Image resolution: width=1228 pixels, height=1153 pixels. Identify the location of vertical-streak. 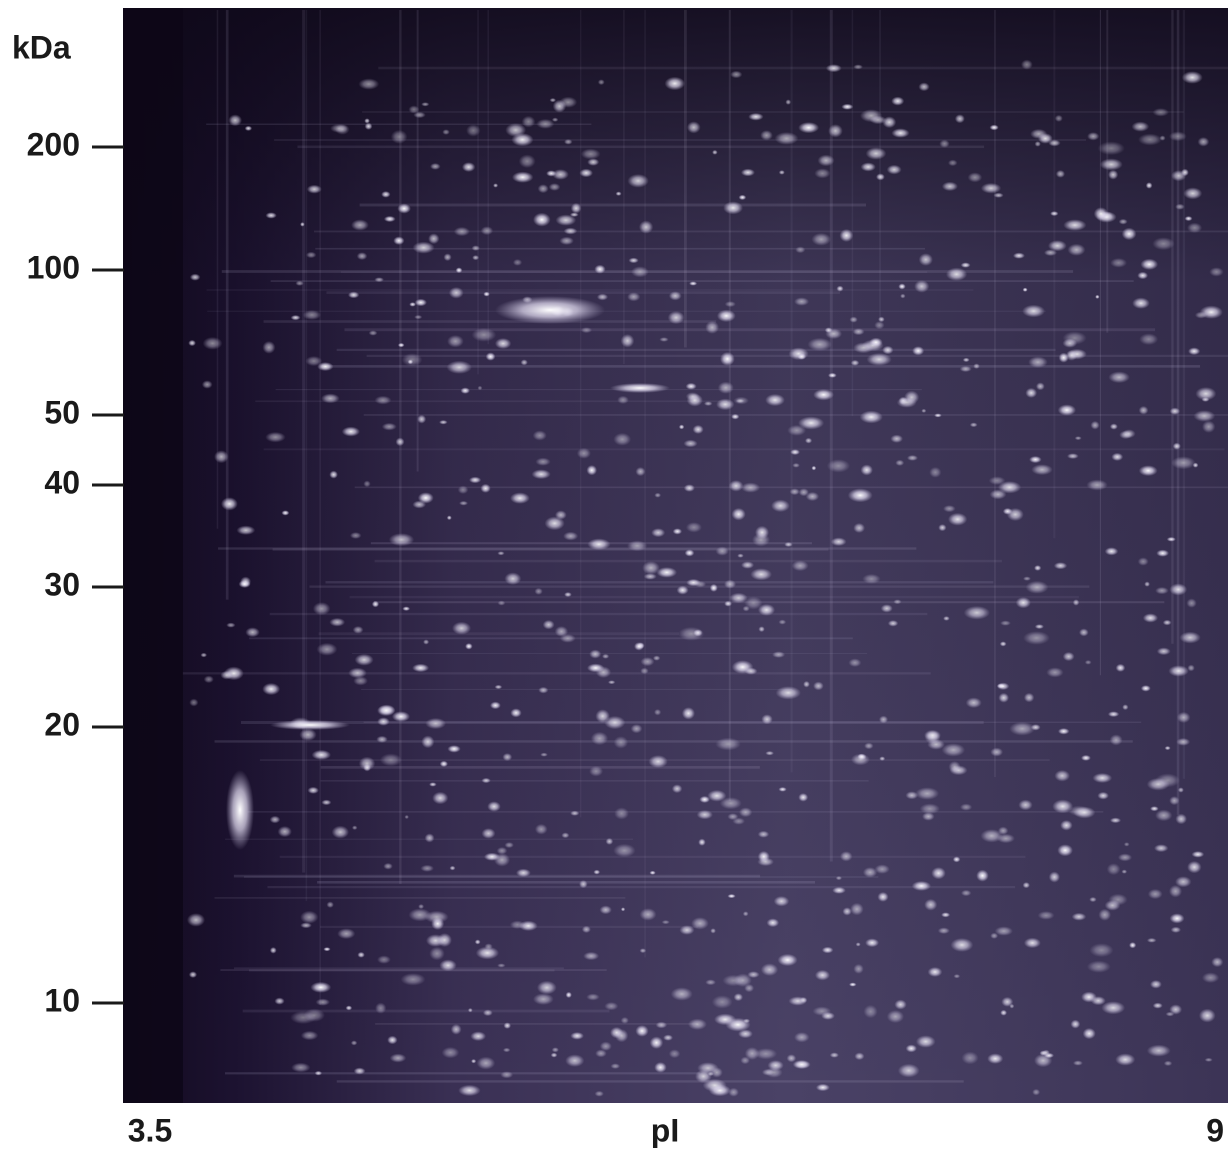
(320, 508).